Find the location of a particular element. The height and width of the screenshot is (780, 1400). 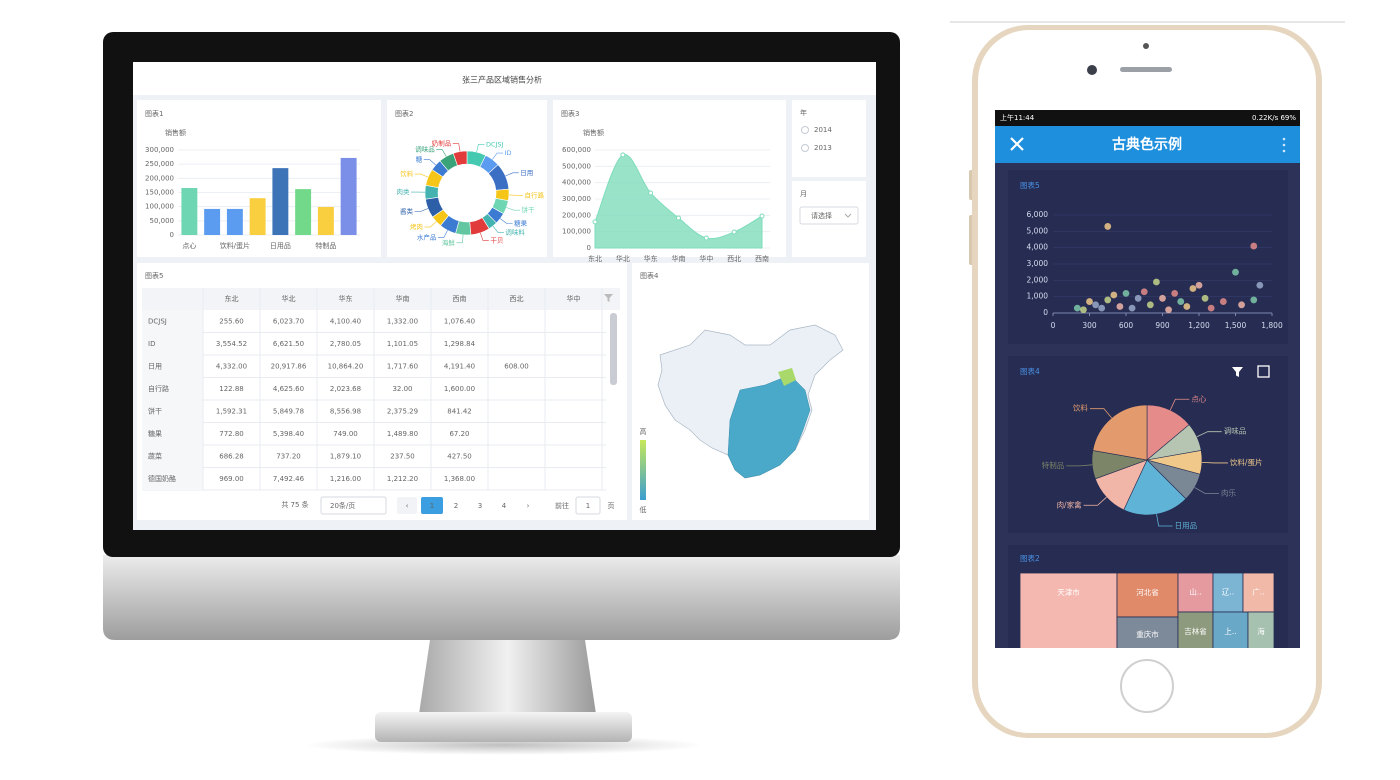

page-number: 1 is located at coordinates (432, 506).